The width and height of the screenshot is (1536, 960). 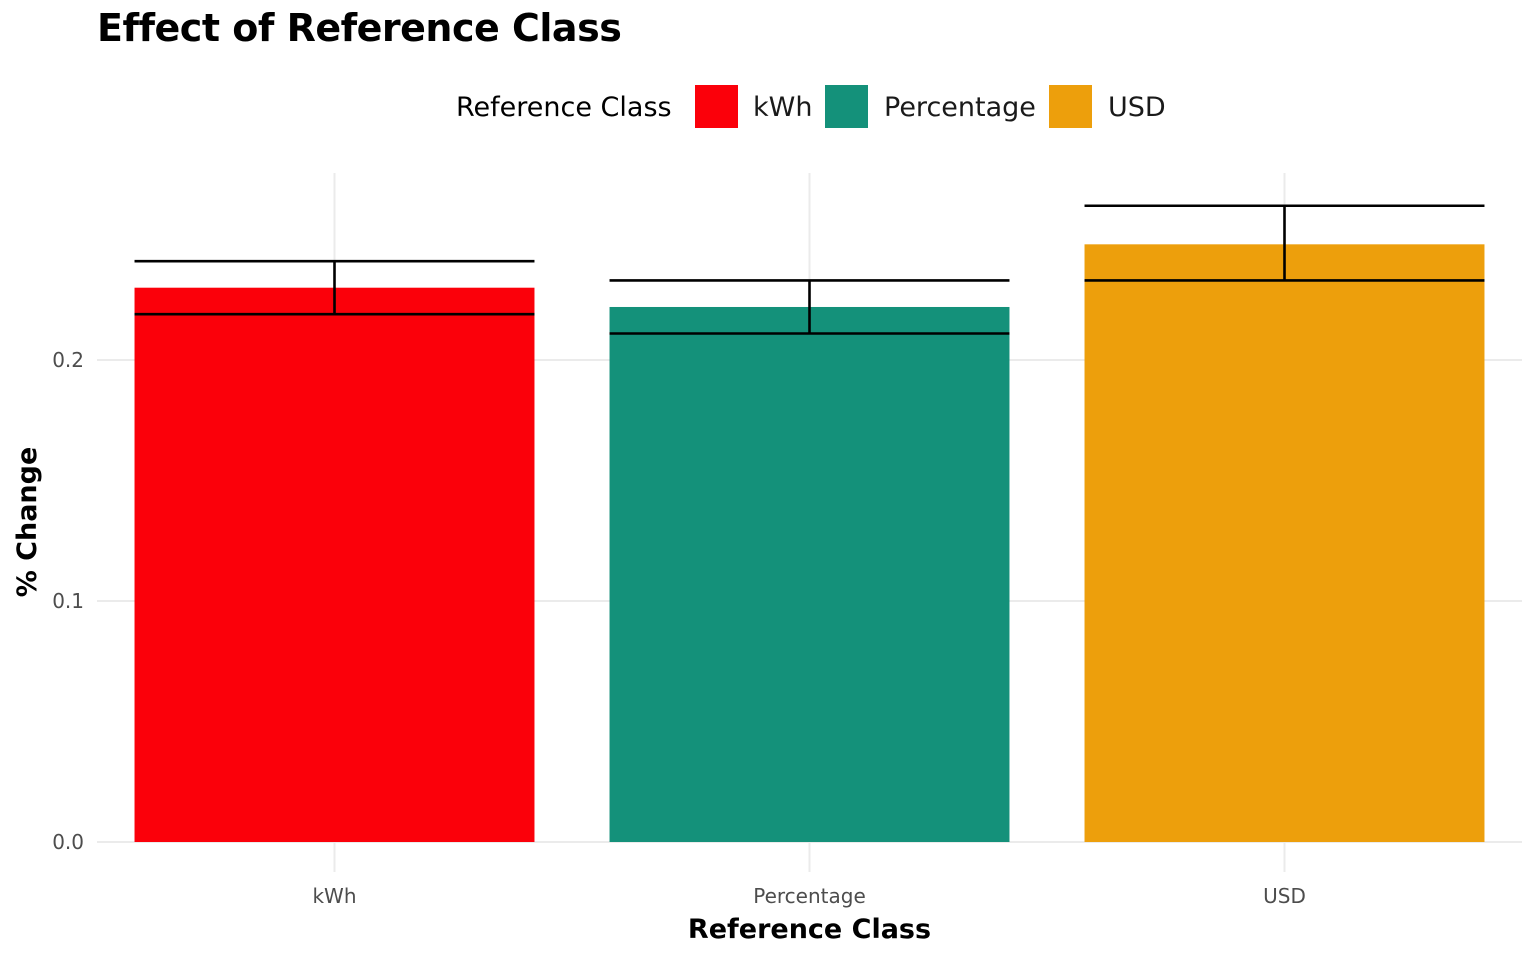 What do you see at coordinates (809, 269) in the screenshot?
I see `error-bars` at bounding box center [809, 269].